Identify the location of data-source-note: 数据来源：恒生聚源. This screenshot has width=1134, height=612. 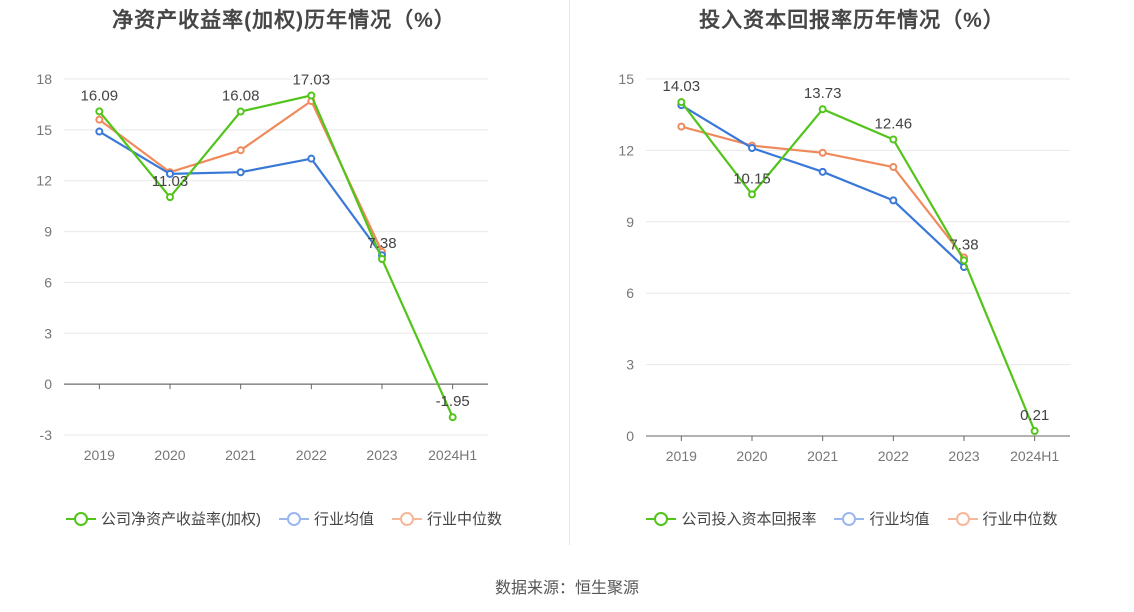
(566, 588).